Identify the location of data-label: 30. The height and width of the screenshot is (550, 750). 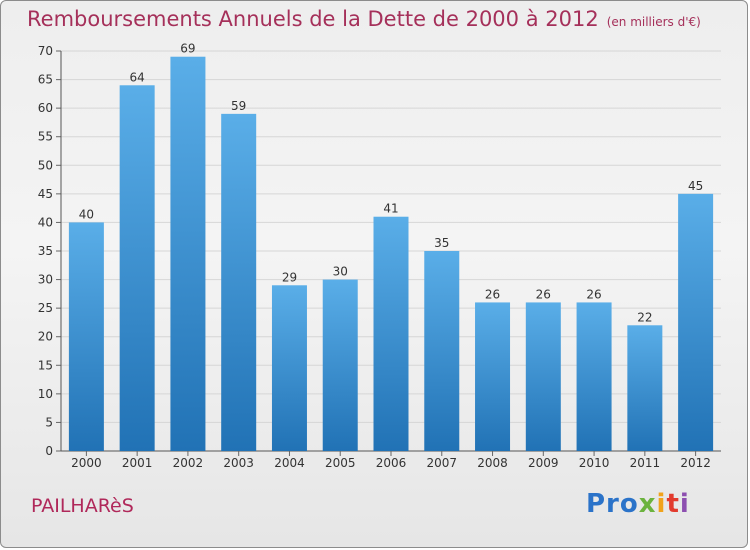
(340, 272).